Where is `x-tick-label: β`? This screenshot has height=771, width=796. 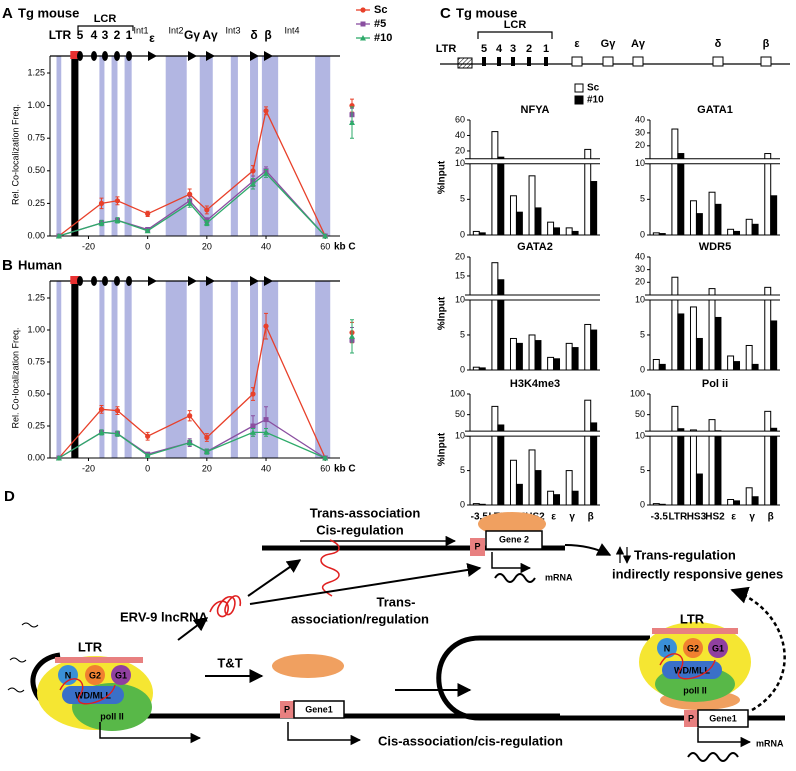 x-tick-label: β is located at coordinates (591, 517).